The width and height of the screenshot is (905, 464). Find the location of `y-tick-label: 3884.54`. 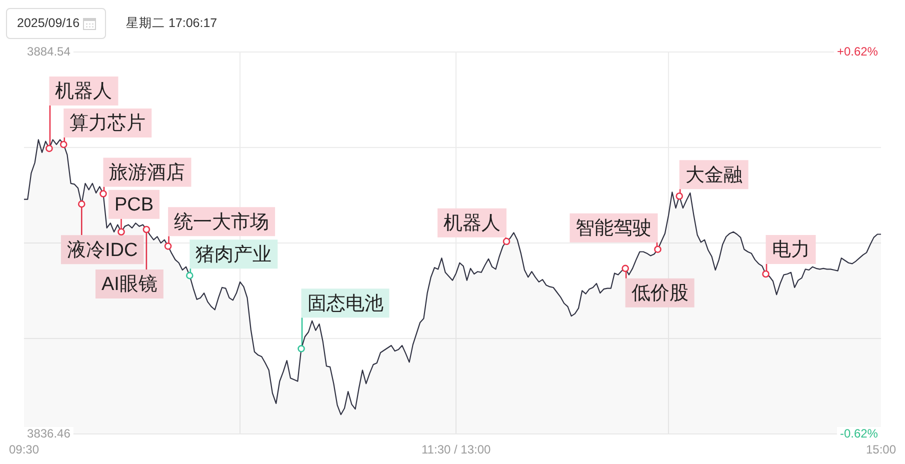

y-tick-label: 3884.54 is located at coordinates (49, 51).